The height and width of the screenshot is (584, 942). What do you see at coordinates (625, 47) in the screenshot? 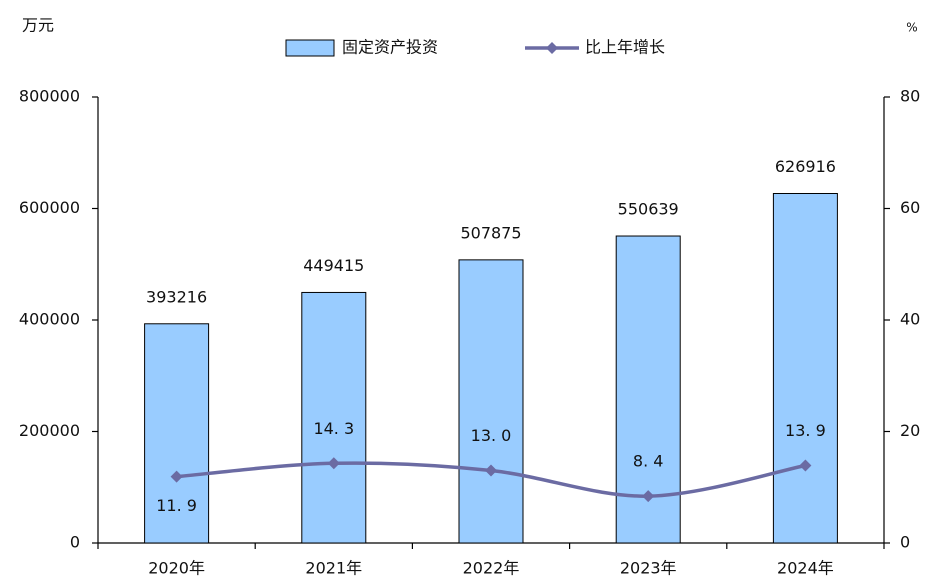
I see `legend-label: 比上年增长` at bounding box center [625, 47].